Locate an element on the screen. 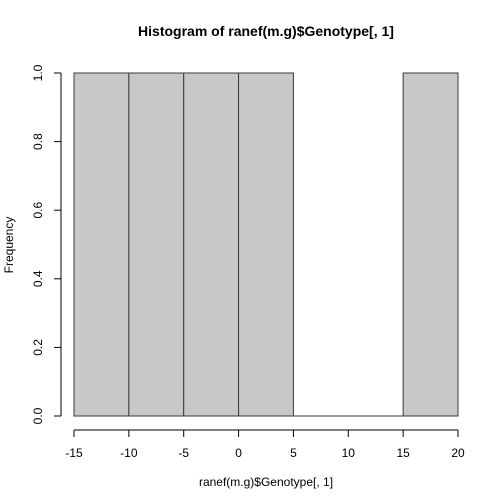 The image size is (504, 504). chart-title: Histogram of ranef(m.g)$Genotype[, 1] is located at coordinates (266, 31).